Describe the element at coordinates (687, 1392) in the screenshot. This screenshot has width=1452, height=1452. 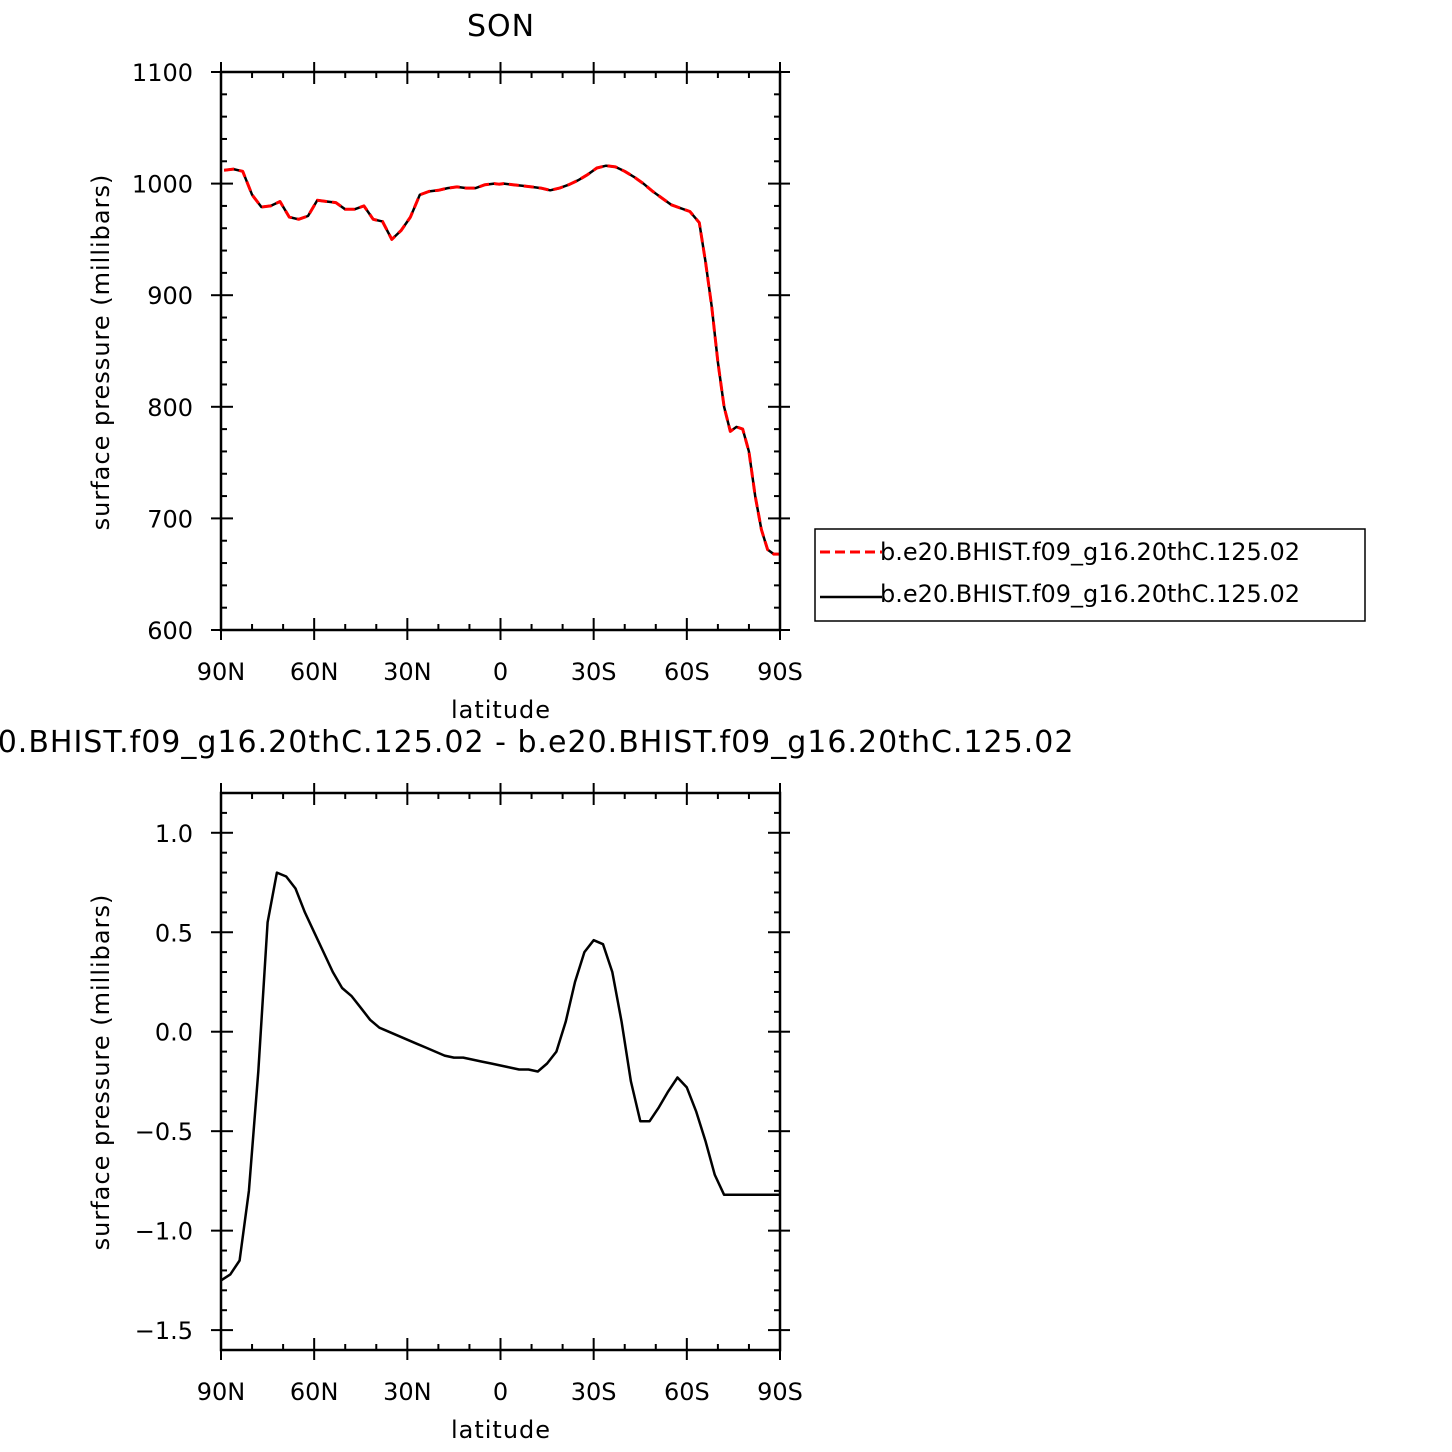
I see `bottom-x-tick-label: 60S` at that location.